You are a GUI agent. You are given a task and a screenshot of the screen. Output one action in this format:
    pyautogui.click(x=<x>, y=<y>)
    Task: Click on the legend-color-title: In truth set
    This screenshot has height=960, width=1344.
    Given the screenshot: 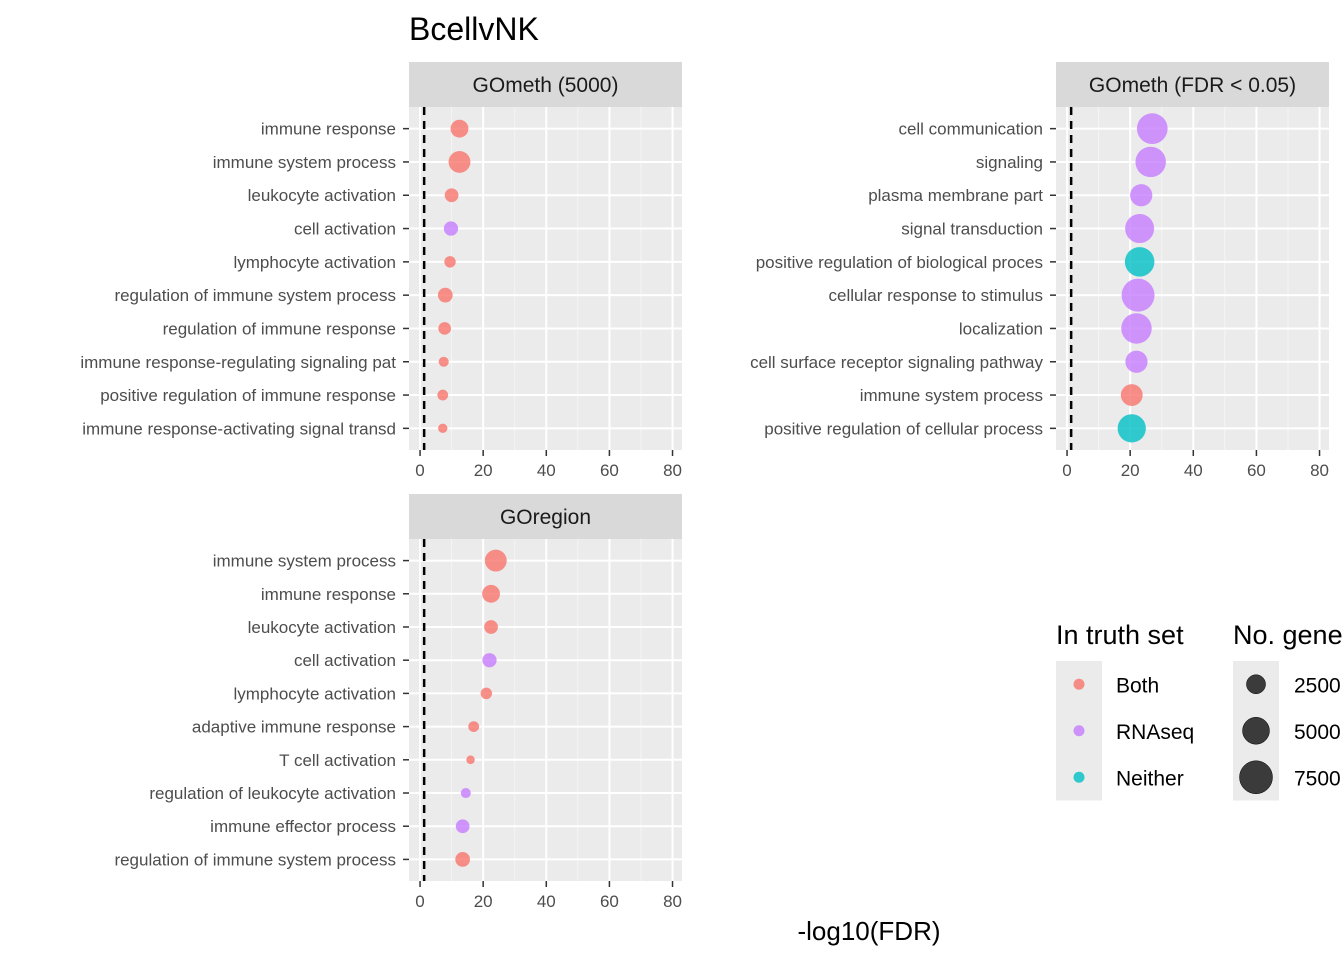 What is the action you would take?
    pyautogui.click(x=1120, y=635)
    